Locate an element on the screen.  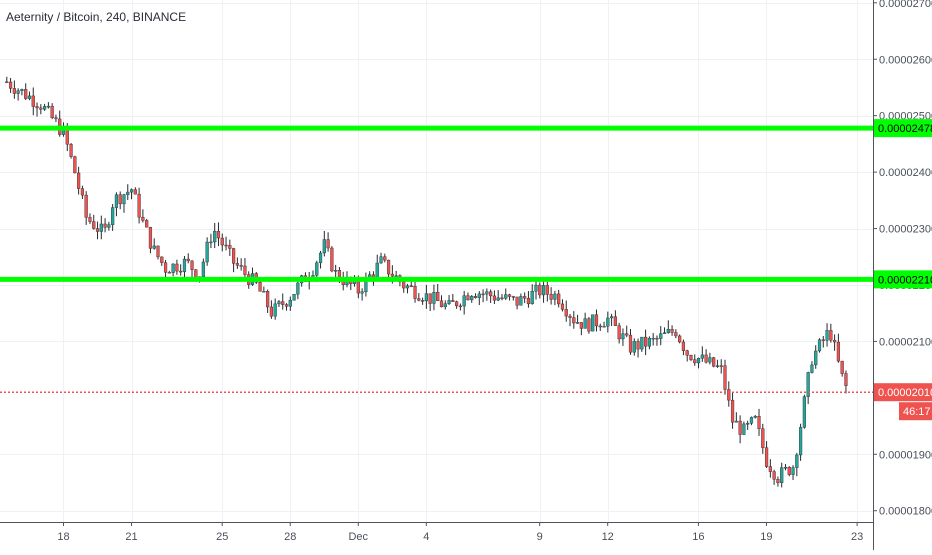
y-tick-label: 0.00002300 is located at coordinates (905, 230).